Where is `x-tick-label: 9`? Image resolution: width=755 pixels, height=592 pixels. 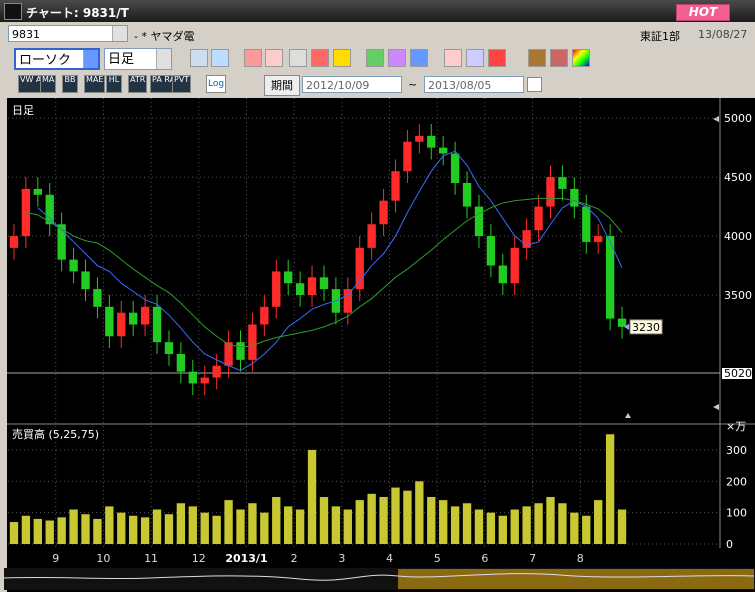
x-tick-label: 9 is located at coordinates (55, 558).